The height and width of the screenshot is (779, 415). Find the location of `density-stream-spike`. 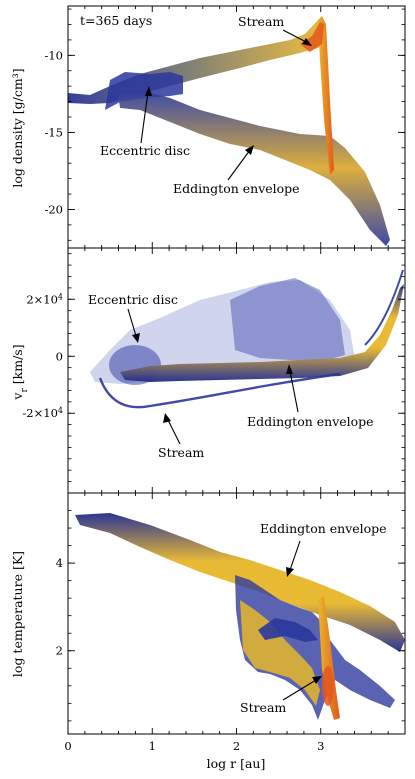

density-stream-spike is located at coordinates (326, 95).